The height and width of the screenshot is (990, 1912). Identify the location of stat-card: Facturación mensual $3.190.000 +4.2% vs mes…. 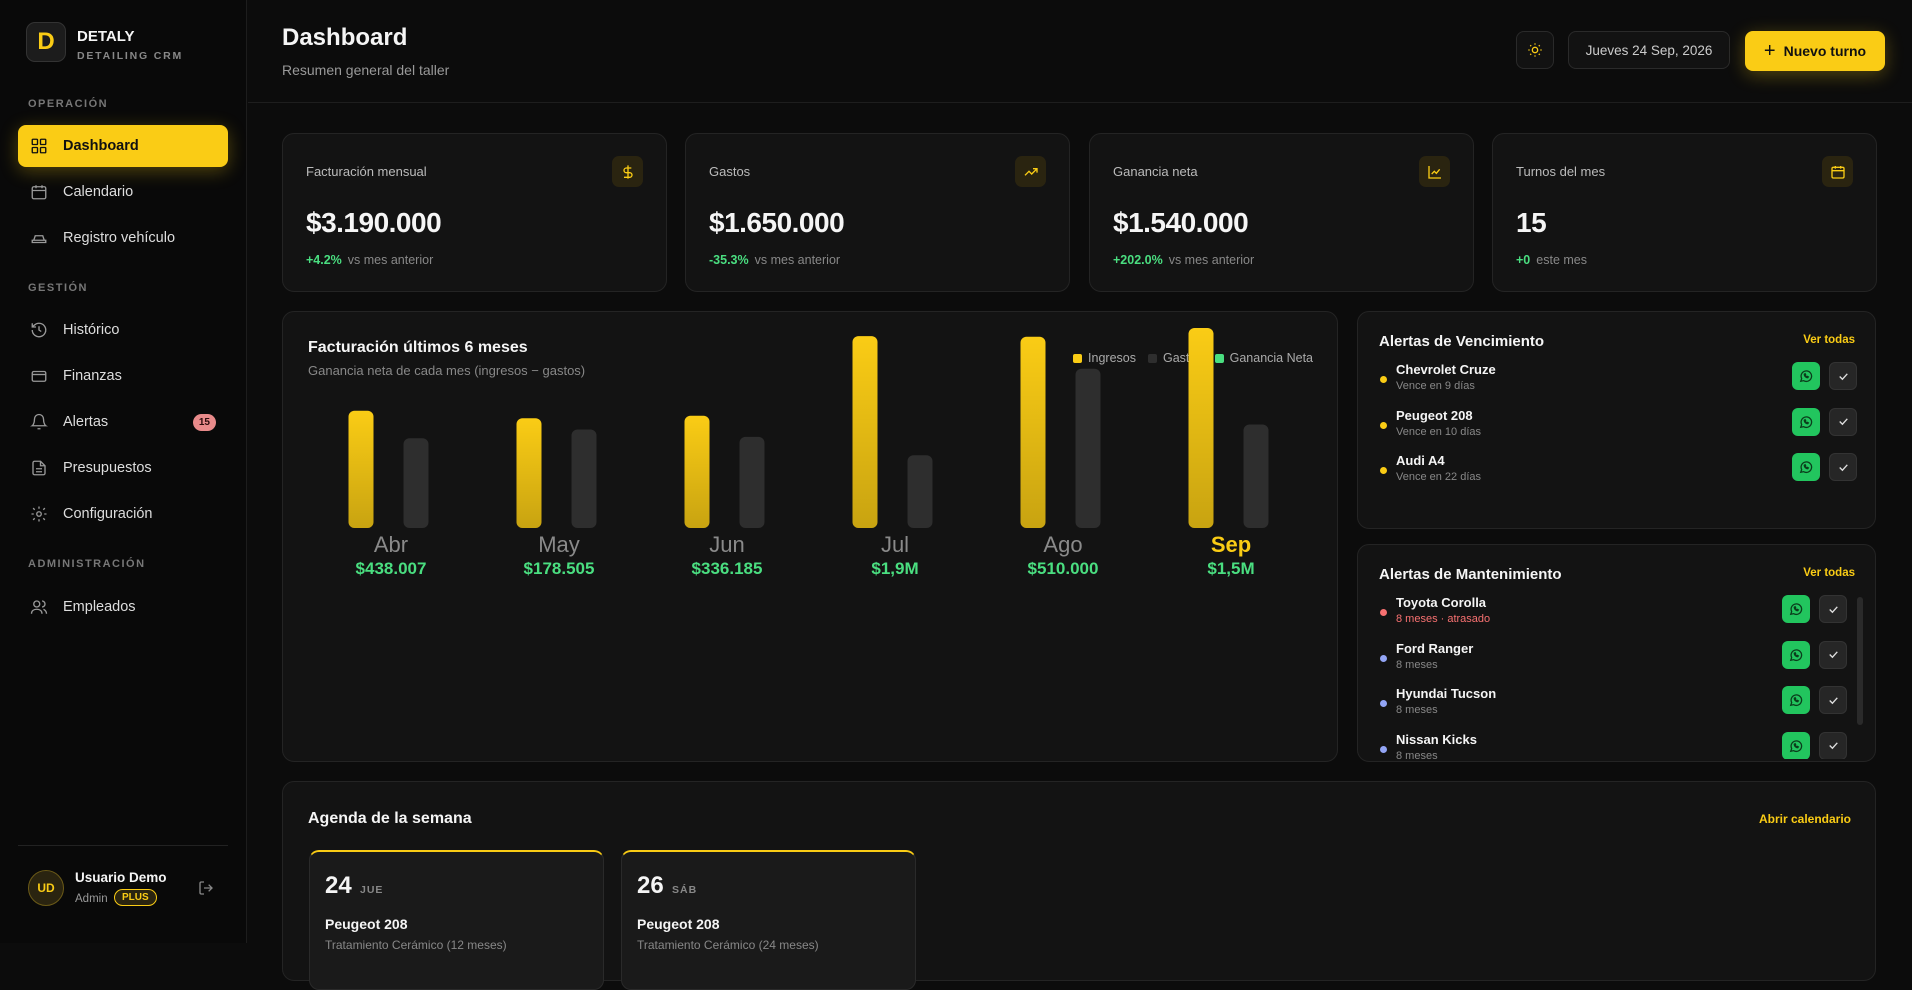
(474, 212).